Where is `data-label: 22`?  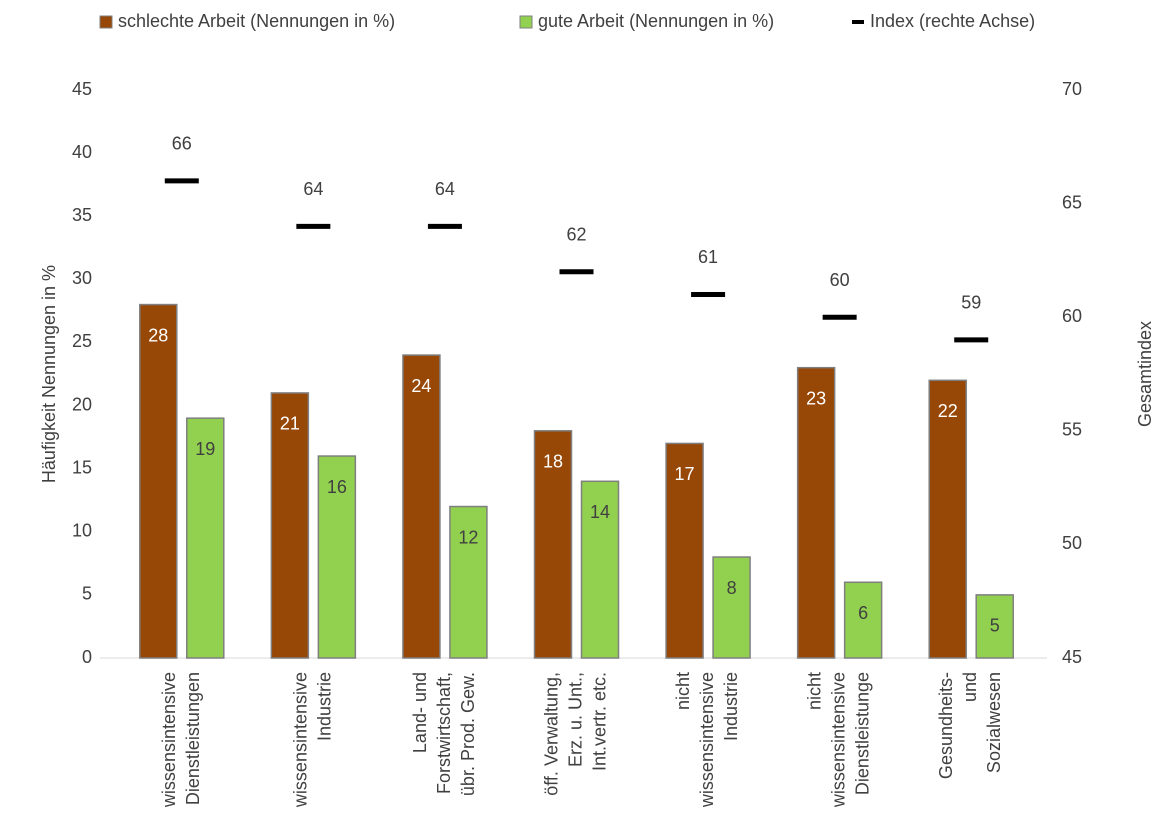
data-label: 22 is located at coordinates (948, 411).